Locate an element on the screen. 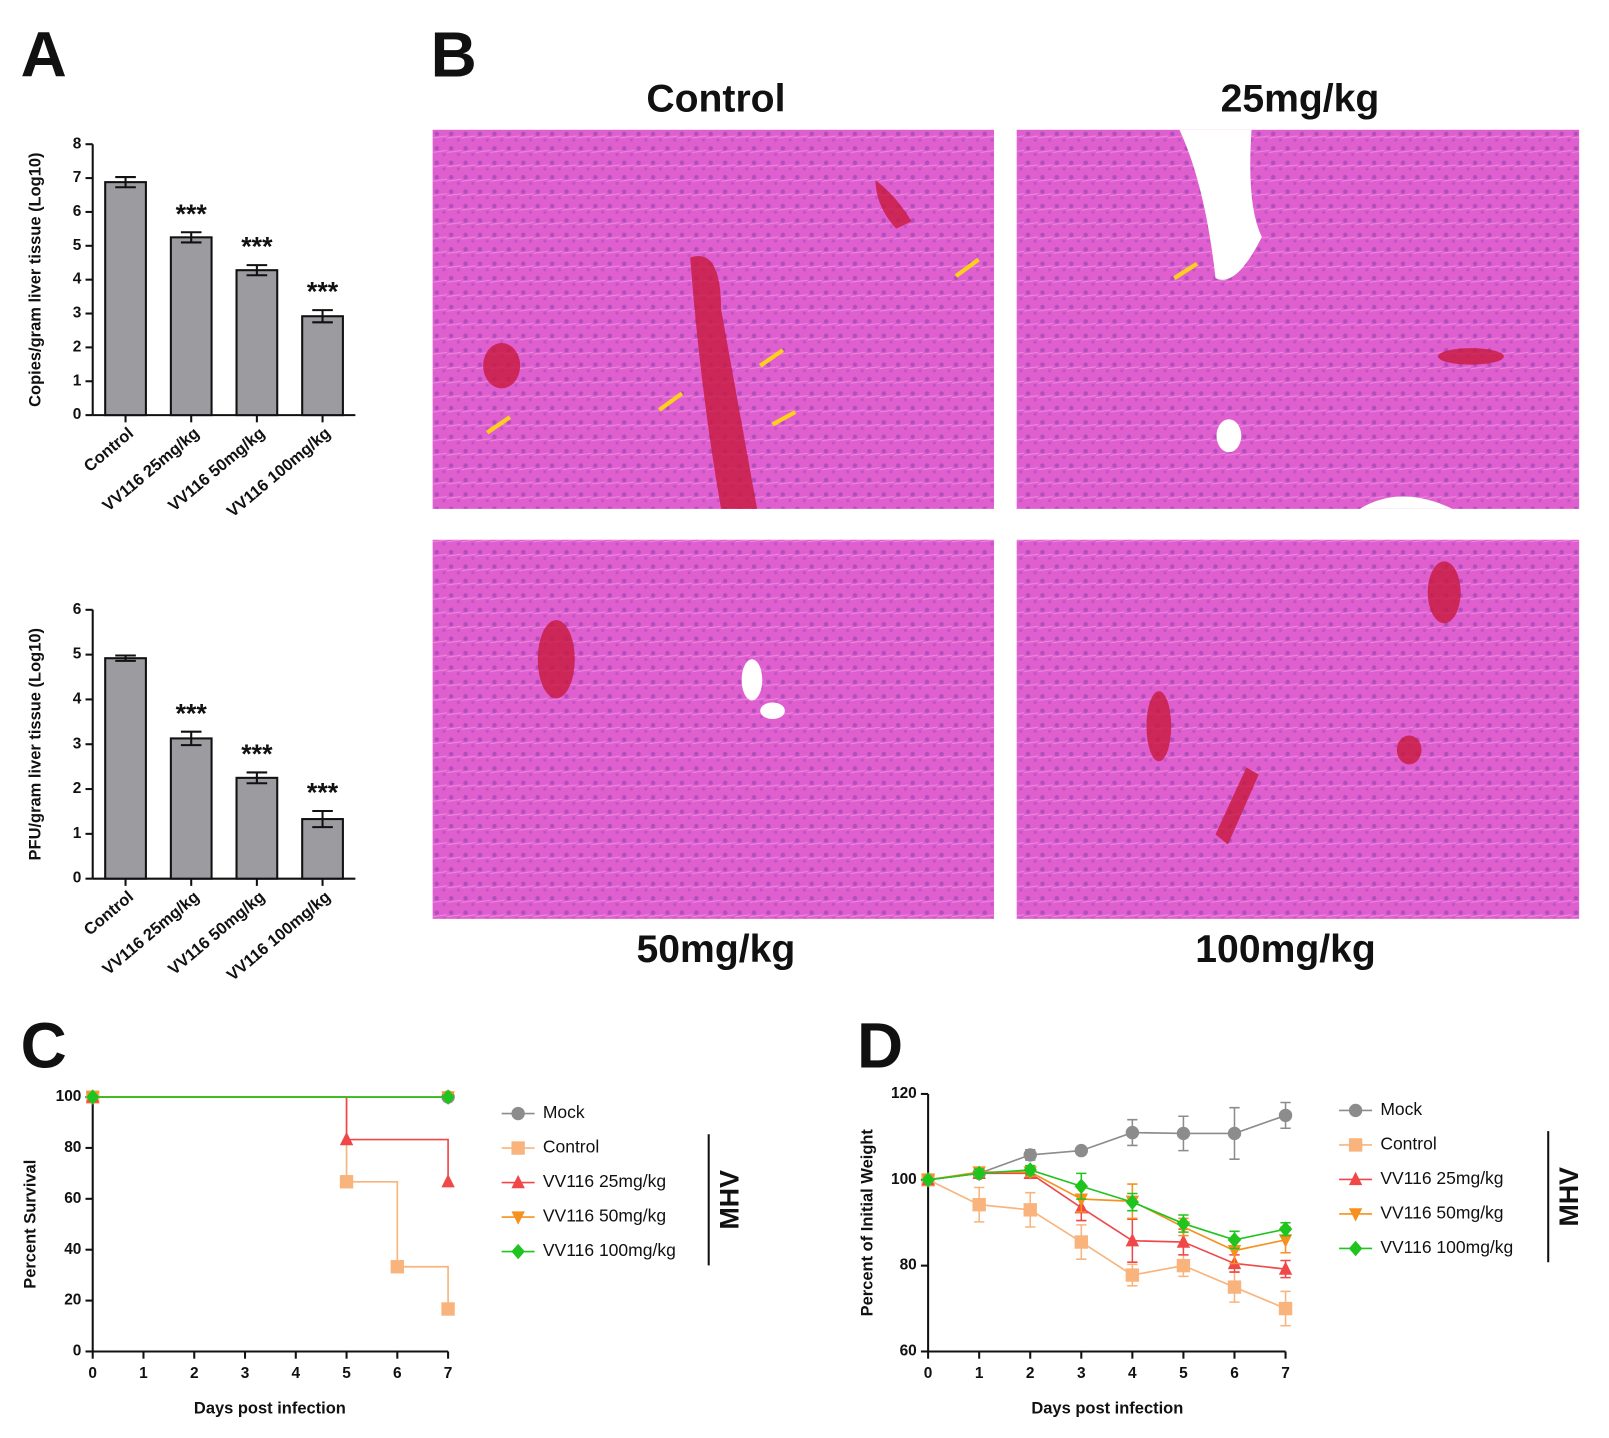  y-axis-title: Copies/gram liver tissue (Log10) is located at coordinates (35, 279).